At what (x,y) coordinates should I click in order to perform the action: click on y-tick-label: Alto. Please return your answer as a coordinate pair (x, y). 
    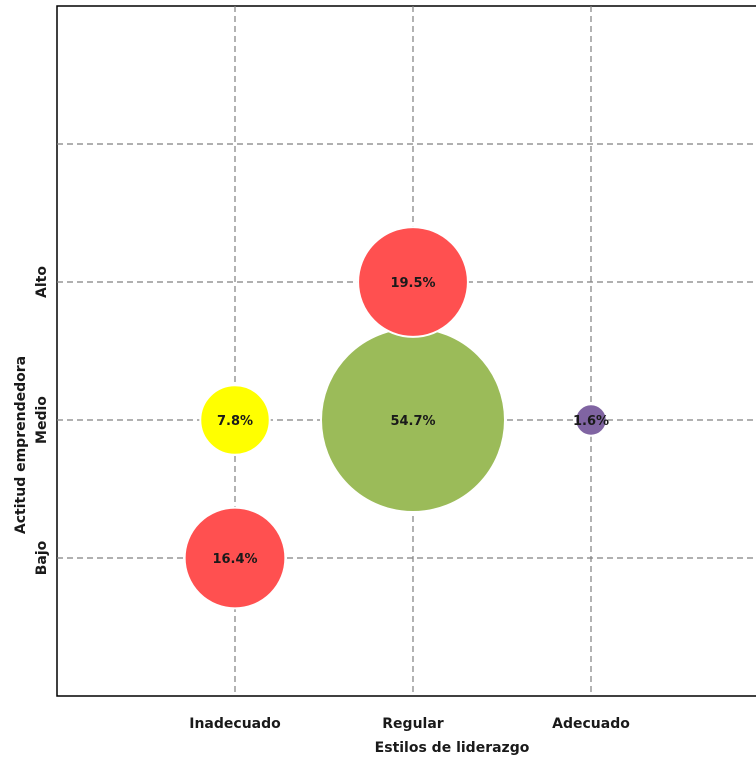
    Looking at the image, I should click on (42, 282).